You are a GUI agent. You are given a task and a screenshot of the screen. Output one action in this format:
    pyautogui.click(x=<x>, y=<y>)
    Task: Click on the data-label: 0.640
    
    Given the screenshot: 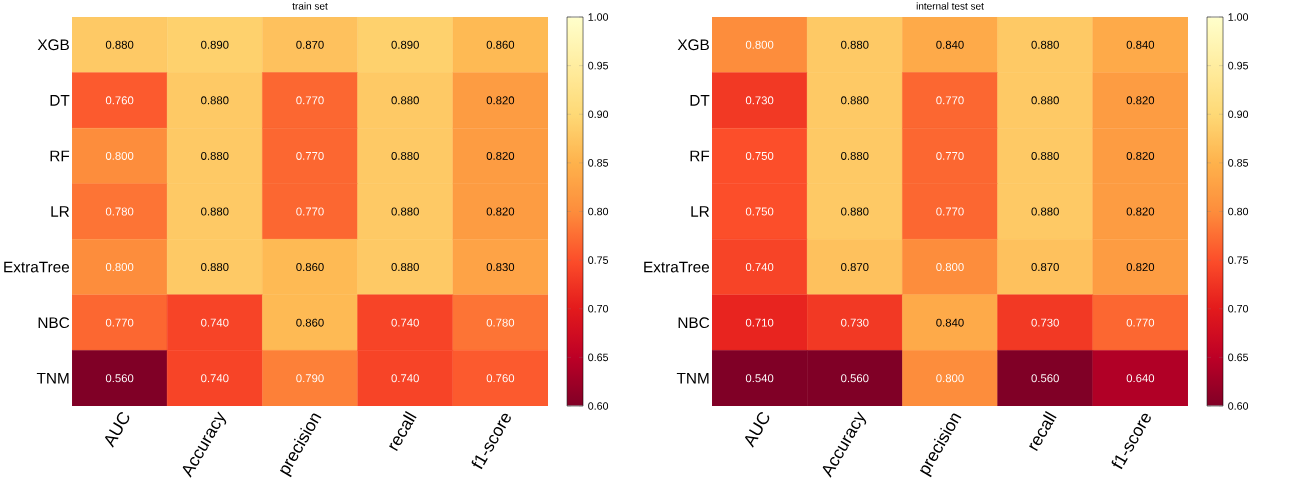 What is the action you would take?
    pyautogui.click(x=1140, y=378)
    